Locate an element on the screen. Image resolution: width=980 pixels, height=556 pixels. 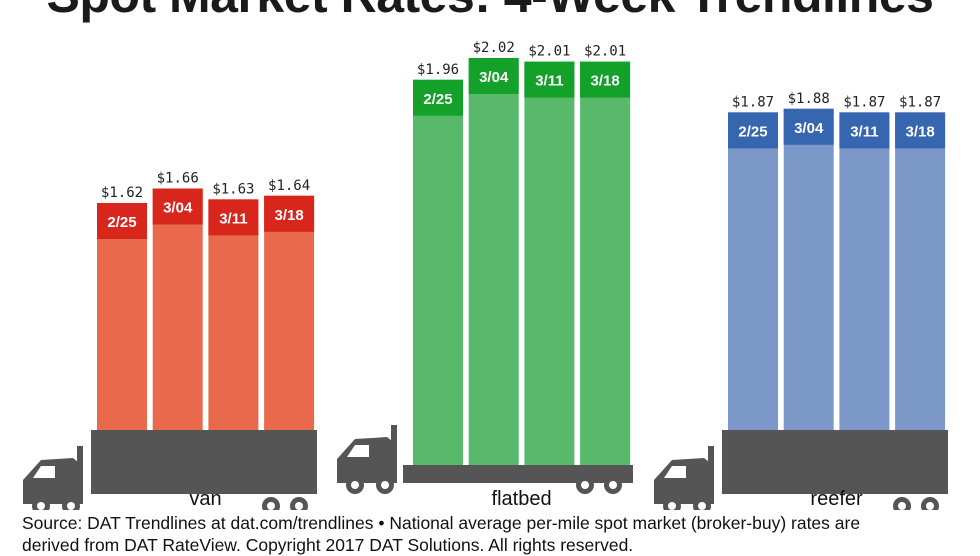
truck-van-cab is located at coordinates (53, 481).